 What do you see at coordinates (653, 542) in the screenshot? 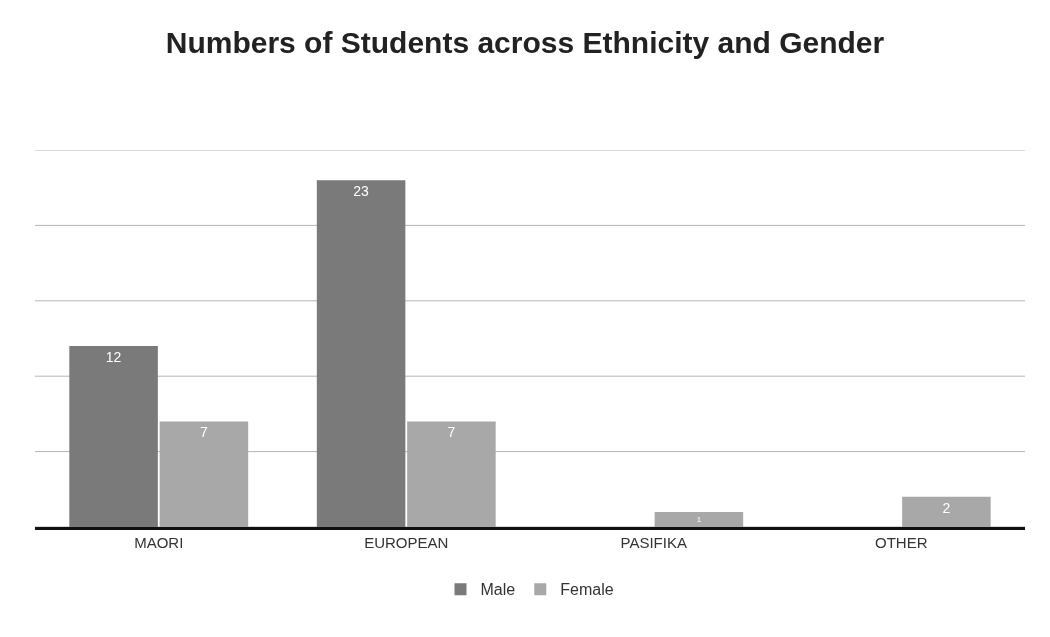
I see `x-tick-label: PASIFIKA` at bounding box center [653, 542].